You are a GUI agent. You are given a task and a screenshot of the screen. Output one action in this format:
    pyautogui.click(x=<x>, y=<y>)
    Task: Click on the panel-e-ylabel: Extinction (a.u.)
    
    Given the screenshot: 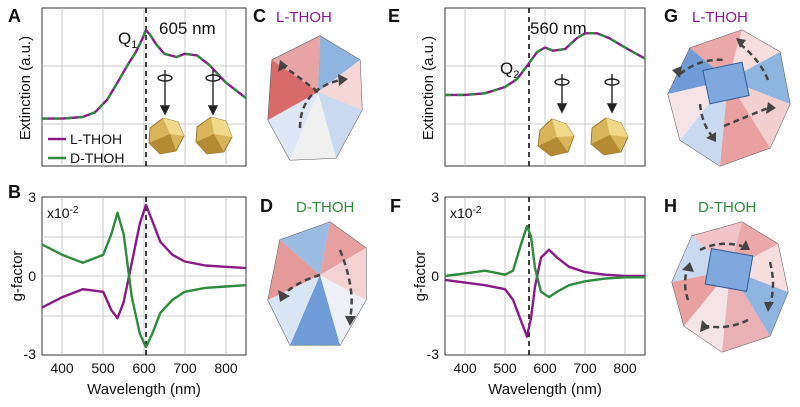 What is the action you would take?
    pyautogui.click(x=428, y=88)
    